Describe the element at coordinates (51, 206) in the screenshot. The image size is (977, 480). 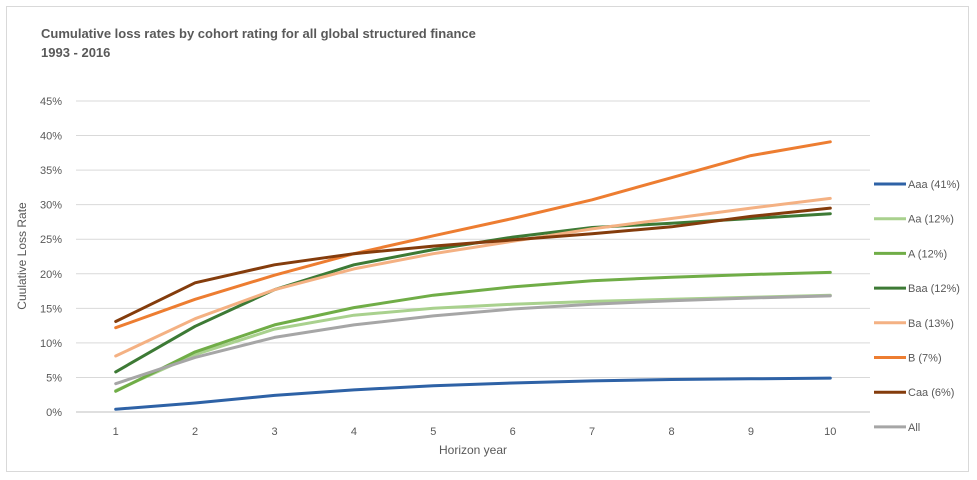
I see `y-tick-label: 30%` at that location.